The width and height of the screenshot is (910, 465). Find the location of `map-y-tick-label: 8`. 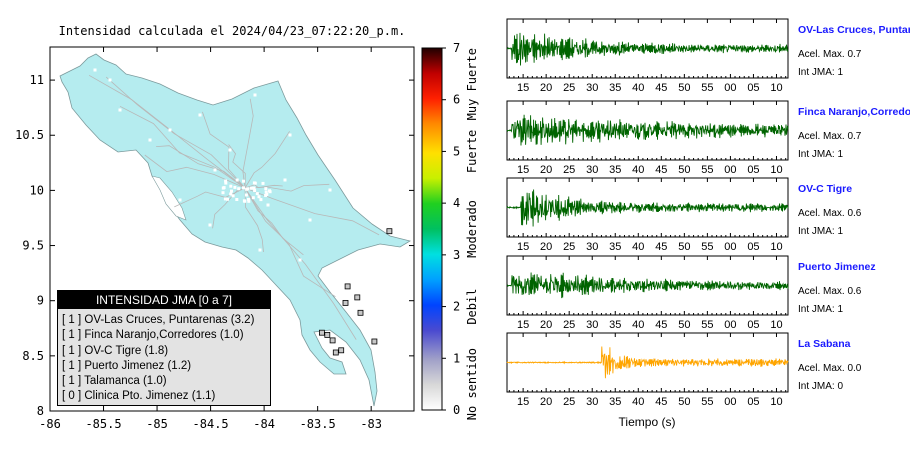

map-y-tick-label: 8 is located at coordinates (40, 411).